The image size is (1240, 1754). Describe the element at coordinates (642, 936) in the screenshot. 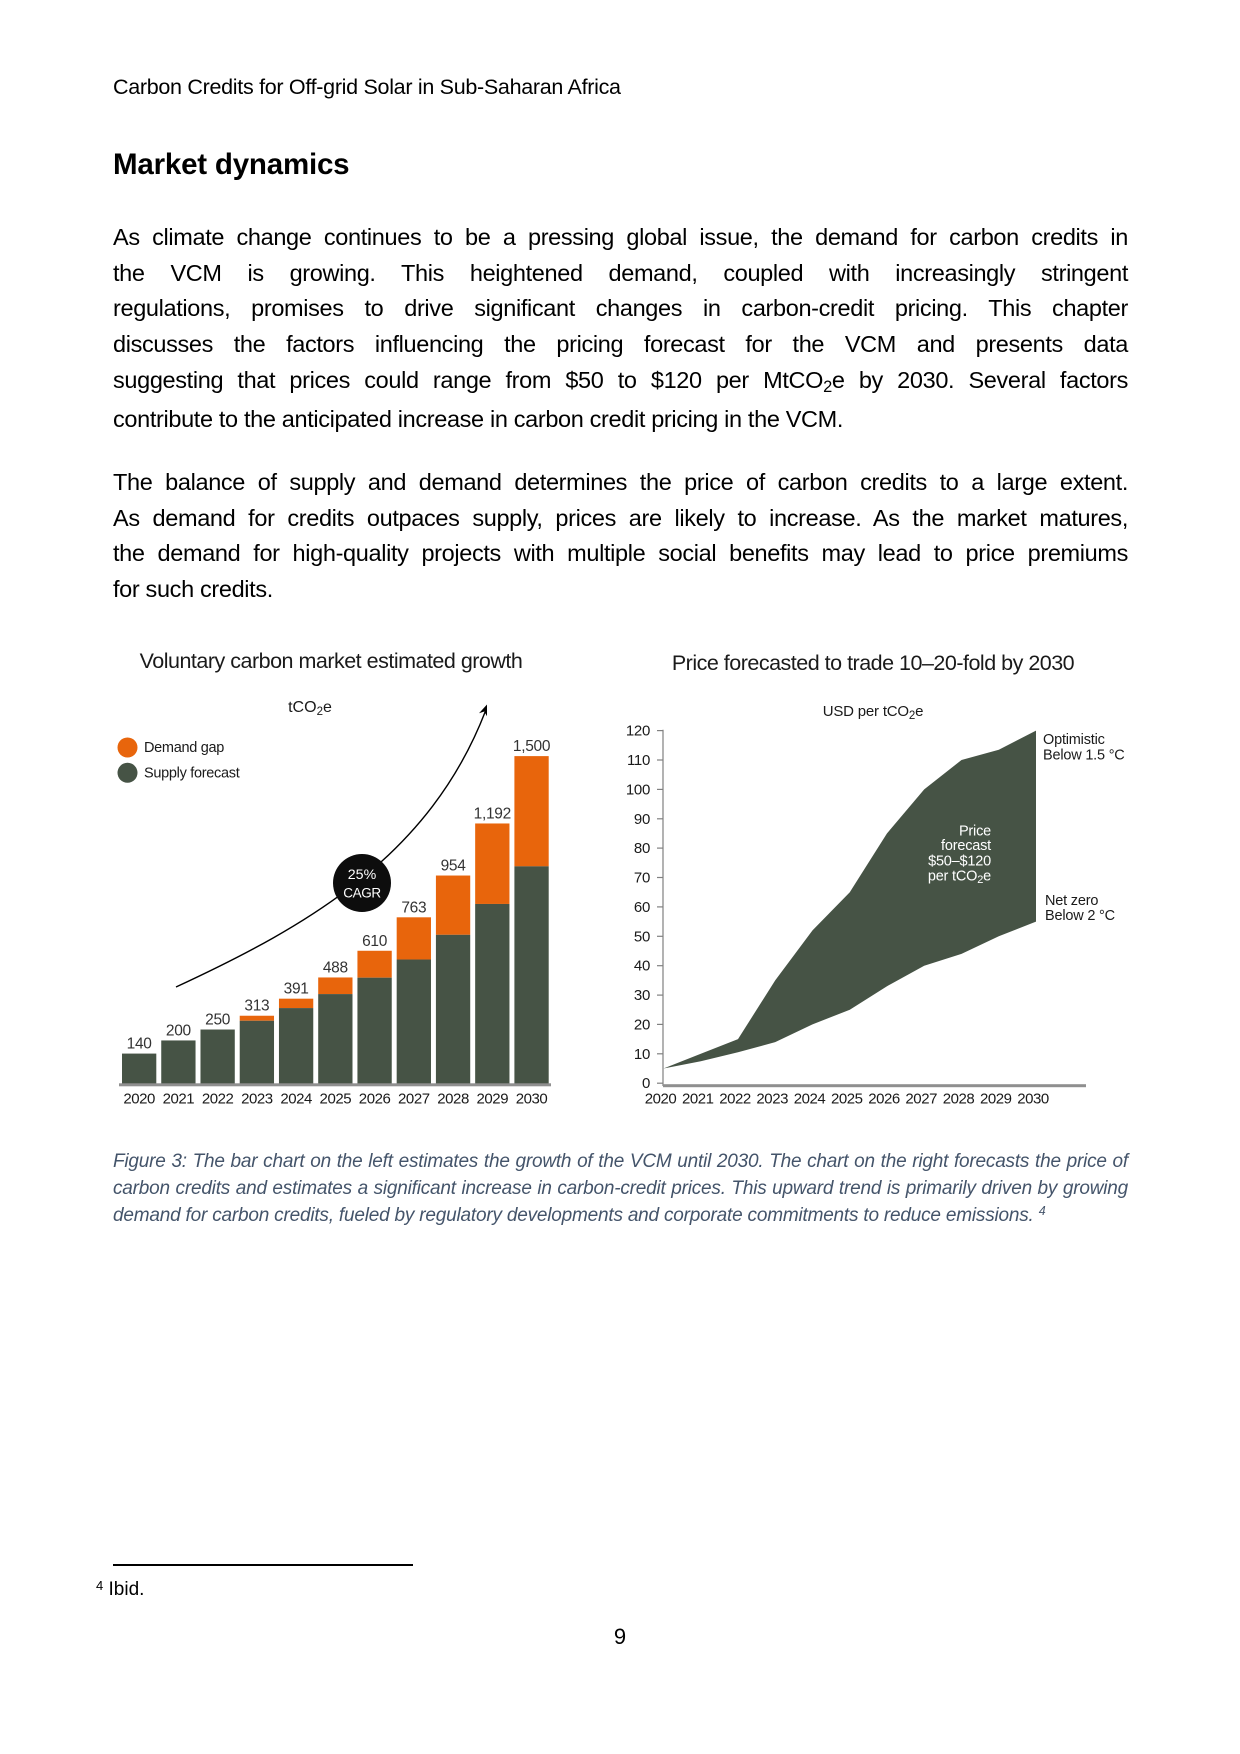

I see `svg-text: 50` at that location.